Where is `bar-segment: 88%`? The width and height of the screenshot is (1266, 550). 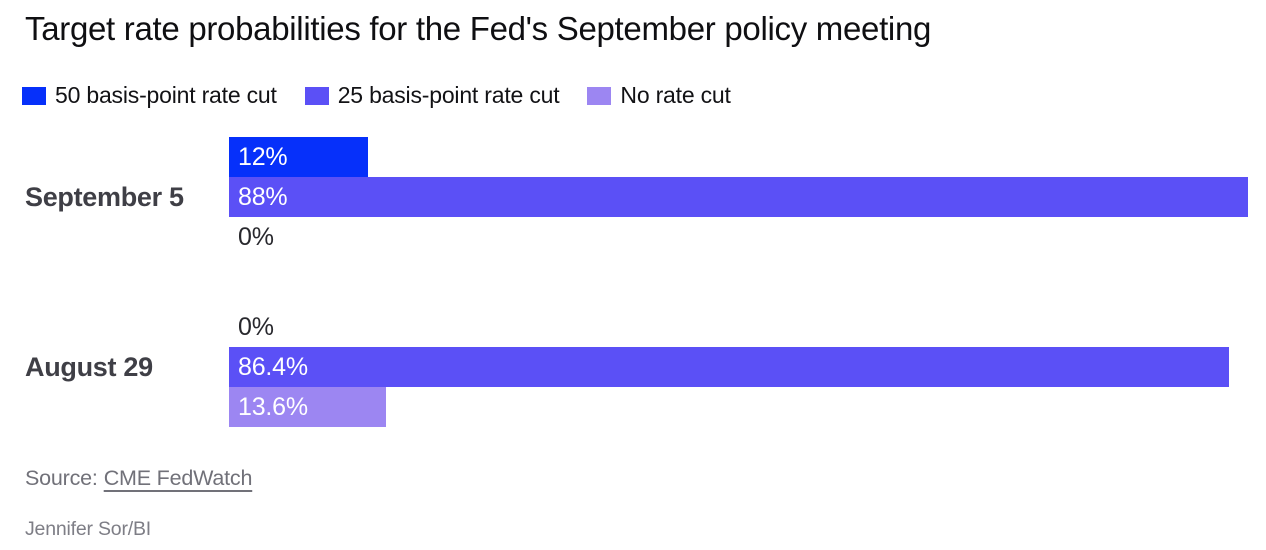 bar-segment: 88% is located at coordinates (738, 197).